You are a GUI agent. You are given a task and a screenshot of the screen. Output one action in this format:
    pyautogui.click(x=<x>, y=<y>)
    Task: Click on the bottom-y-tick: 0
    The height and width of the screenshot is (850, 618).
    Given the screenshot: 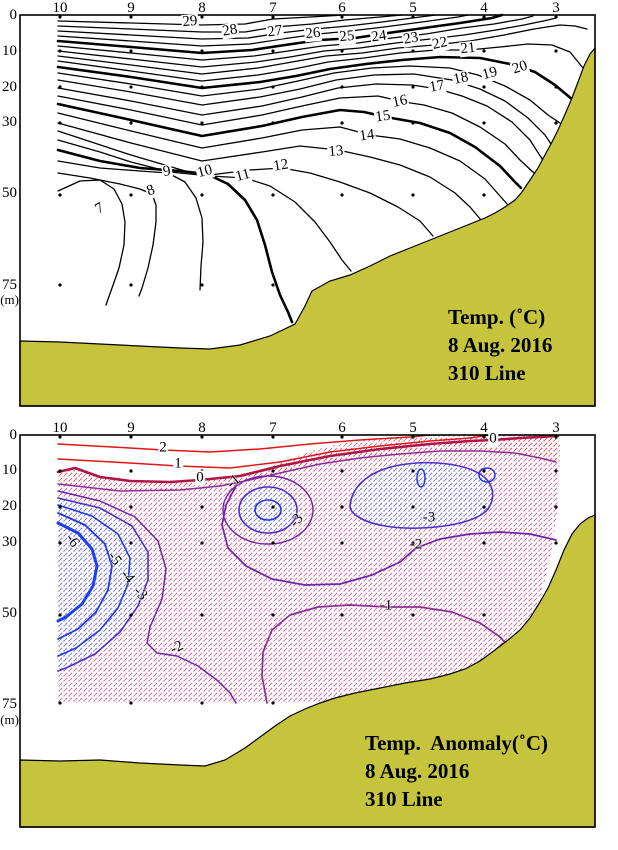 What is the action you would take?
    pyautogui.click(x=13, y=435)
    